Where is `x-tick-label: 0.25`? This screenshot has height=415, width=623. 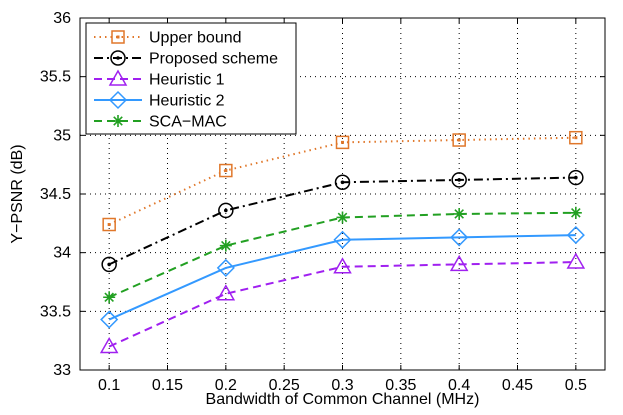 x-tick-label: 0.25 is located at coordinates (284, 385).